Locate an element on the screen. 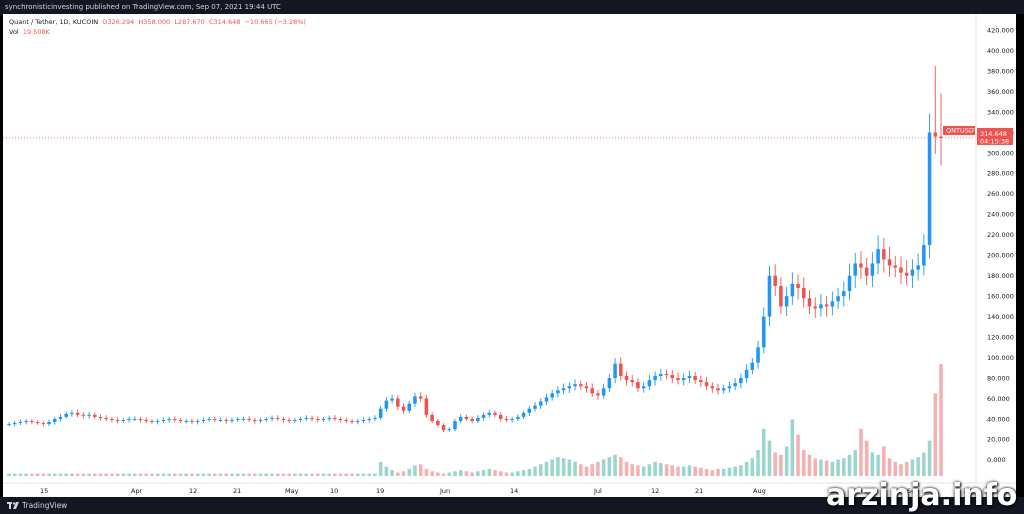 Image resolution: width=1024 pixels, height=514 pixels. watermark-text: arzinja.info is located at coordinates (922, 495).